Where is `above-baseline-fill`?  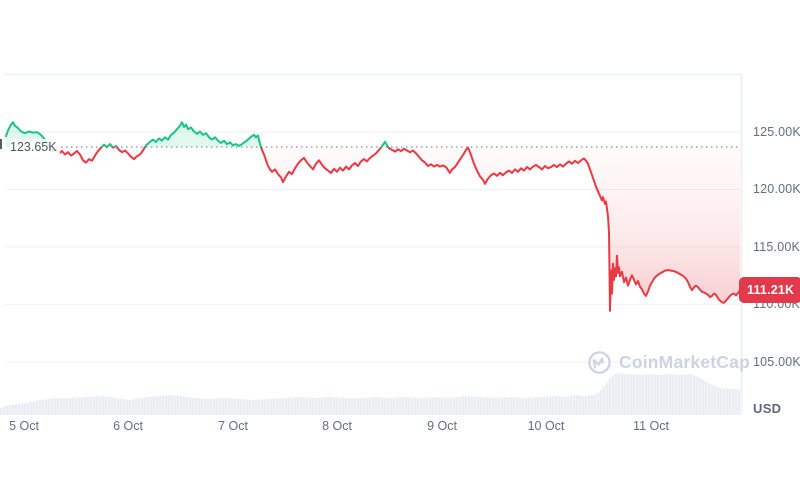 above-baseline-fill is located at coordinates (373, 134).